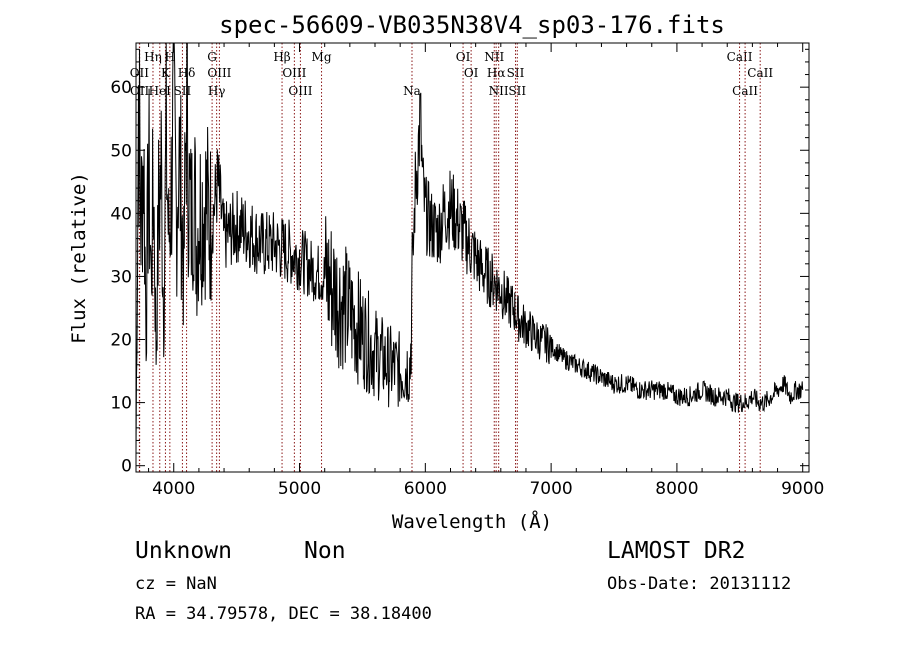  Describe the element at coordinates (153, 57) in the screenshot. I see `spectral-line-label: Hη` at that location.